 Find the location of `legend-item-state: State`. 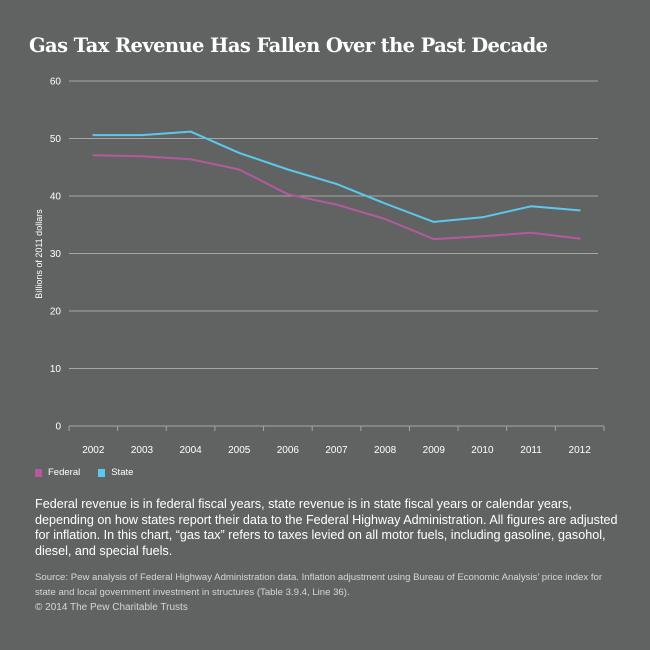

legend-item-state: State is located at coordinates (115, 472).